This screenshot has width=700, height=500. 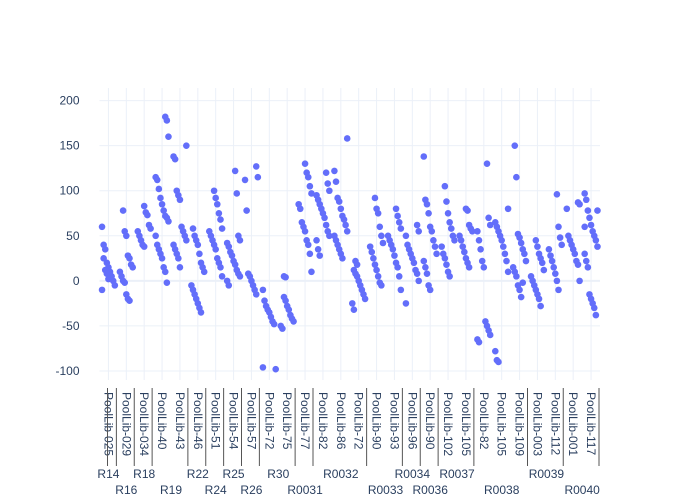 I want to click on x-category-label: PoolLib-90, so click(x=430, y=421).